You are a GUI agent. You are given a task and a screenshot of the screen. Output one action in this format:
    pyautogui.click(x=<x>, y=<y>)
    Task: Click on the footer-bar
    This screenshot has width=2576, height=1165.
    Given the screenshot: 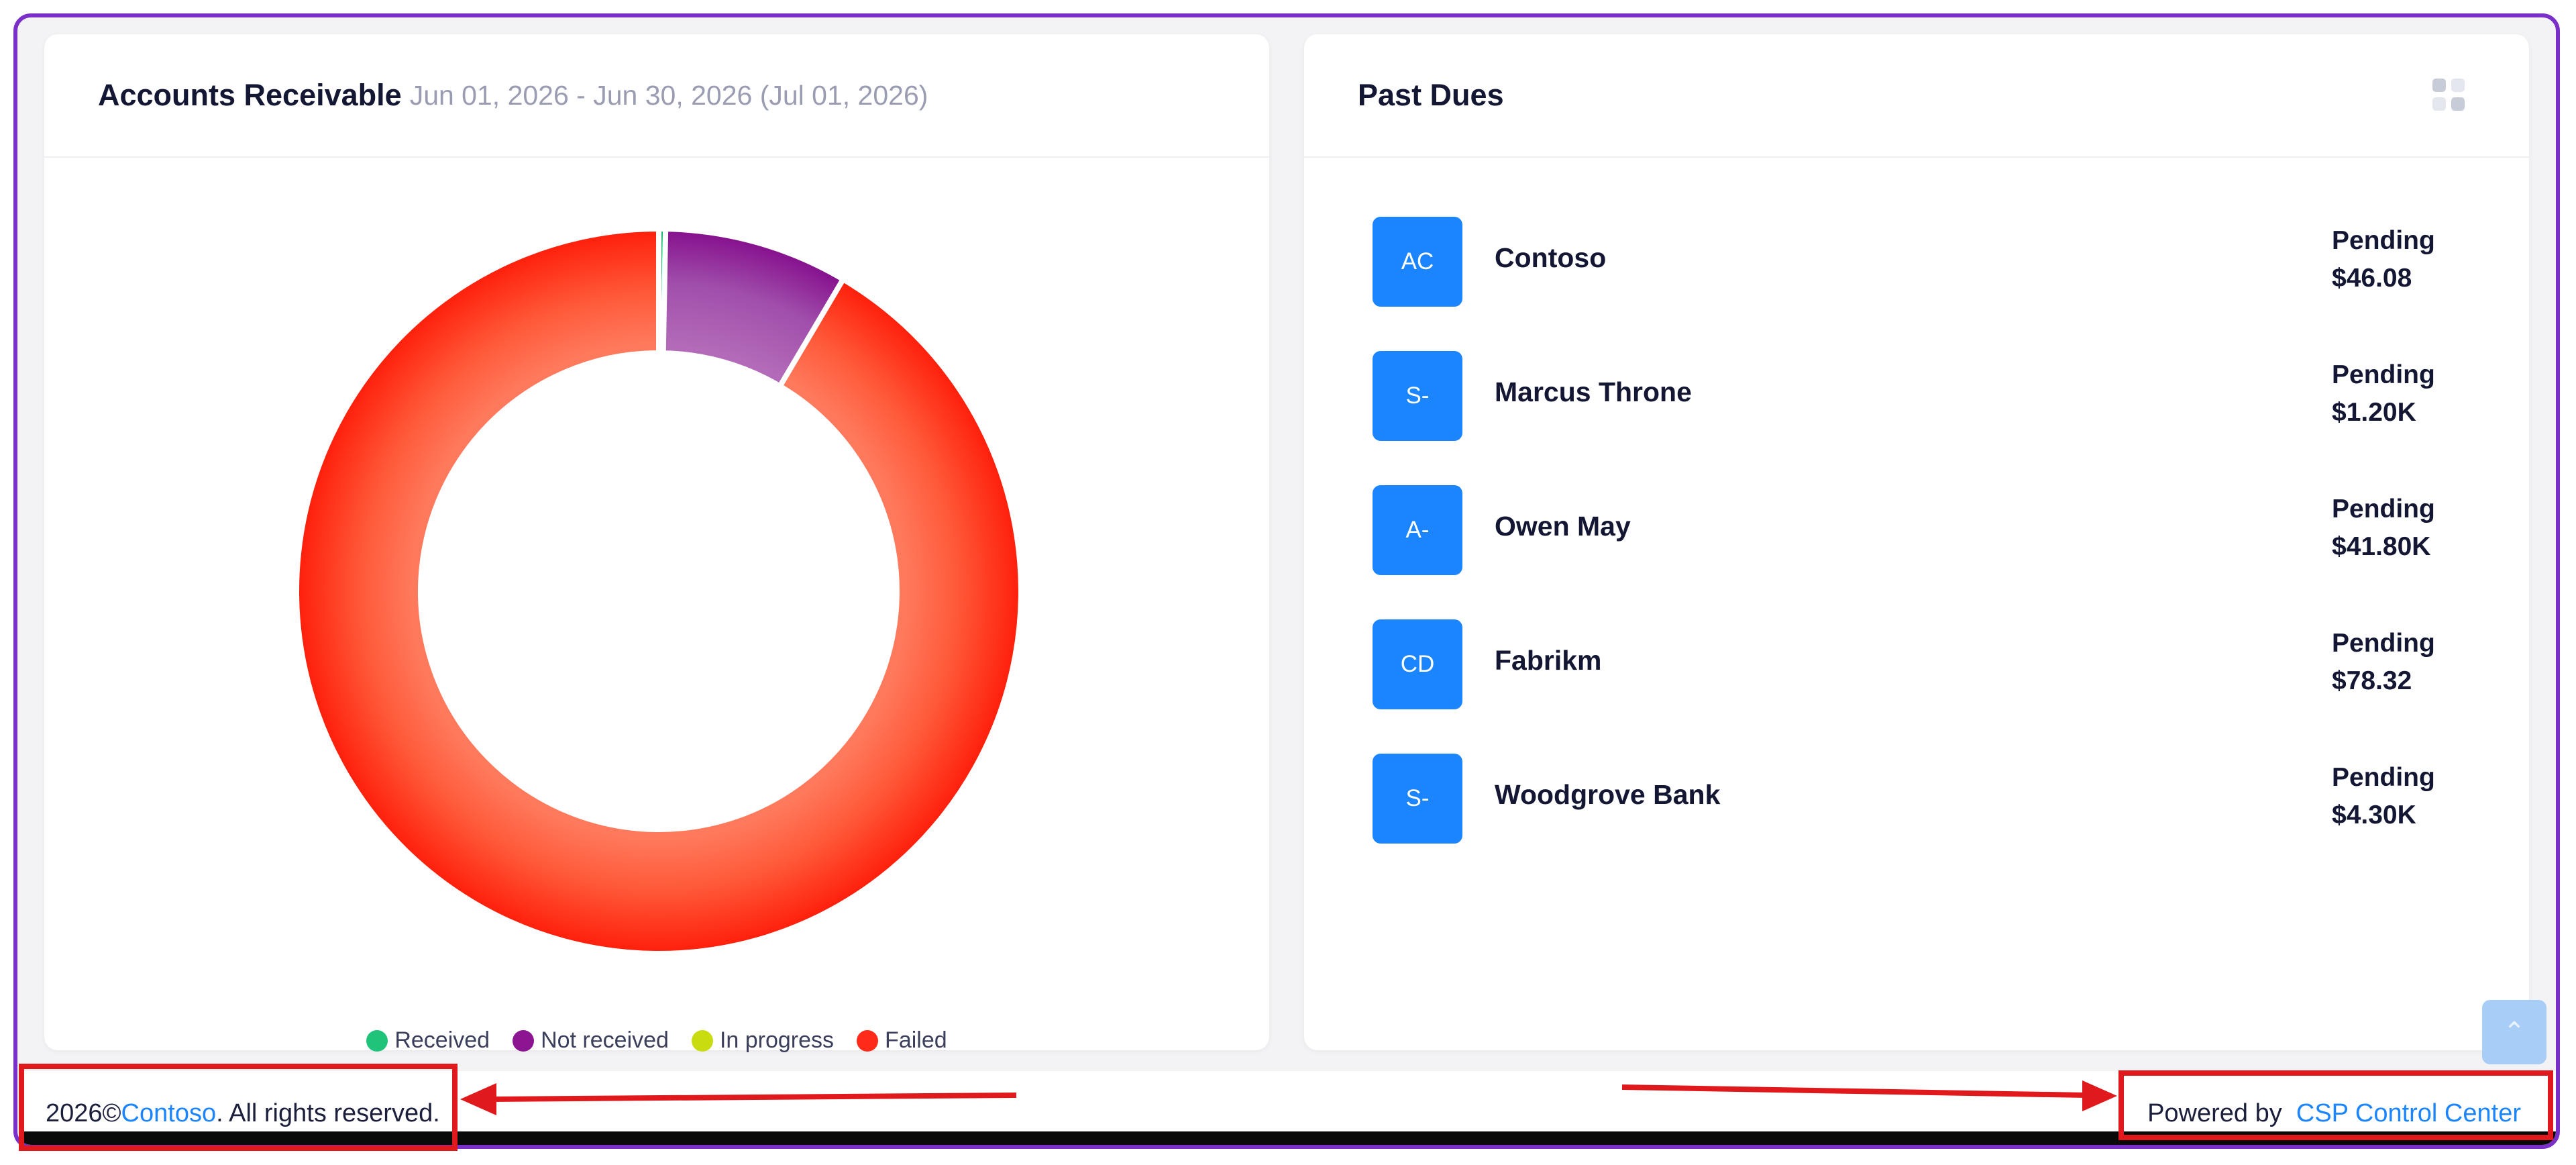 What is the action you would take?
    pyautogui.click(x=1288, y=1138)
    